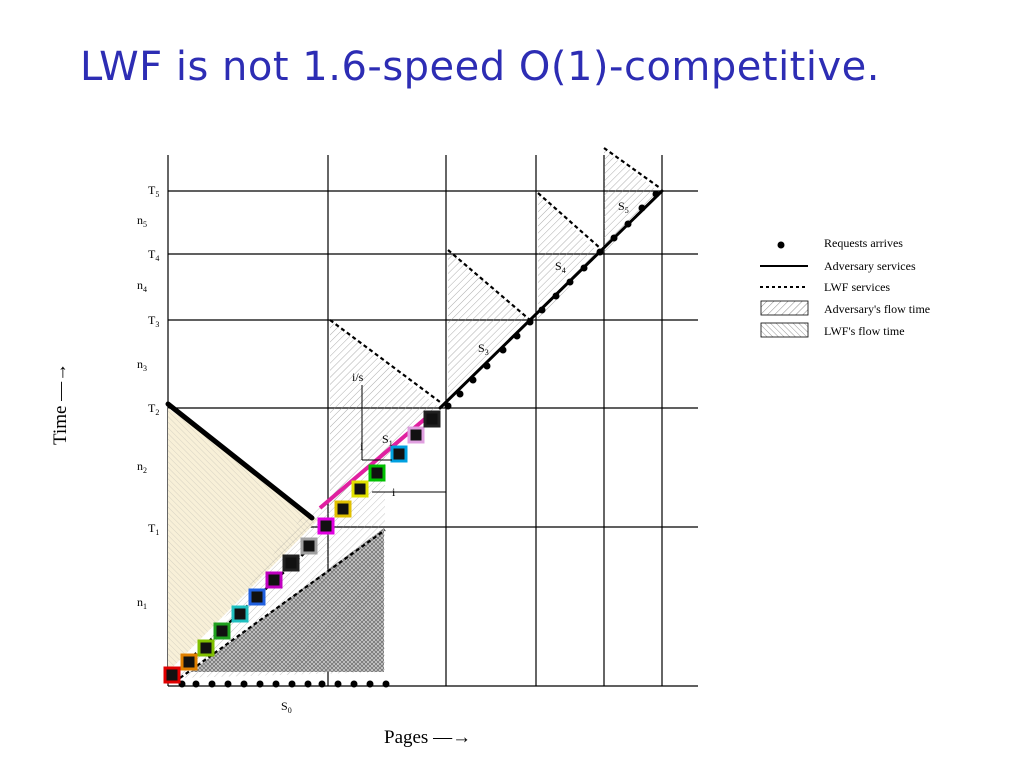  What do you see at coordinates (148, 397) in the screenshot?
I see `y-tick-labels: T5 n5 T4 n4 T3 n3 T2 n2 T1 n1` at bounding box center [148, 397].